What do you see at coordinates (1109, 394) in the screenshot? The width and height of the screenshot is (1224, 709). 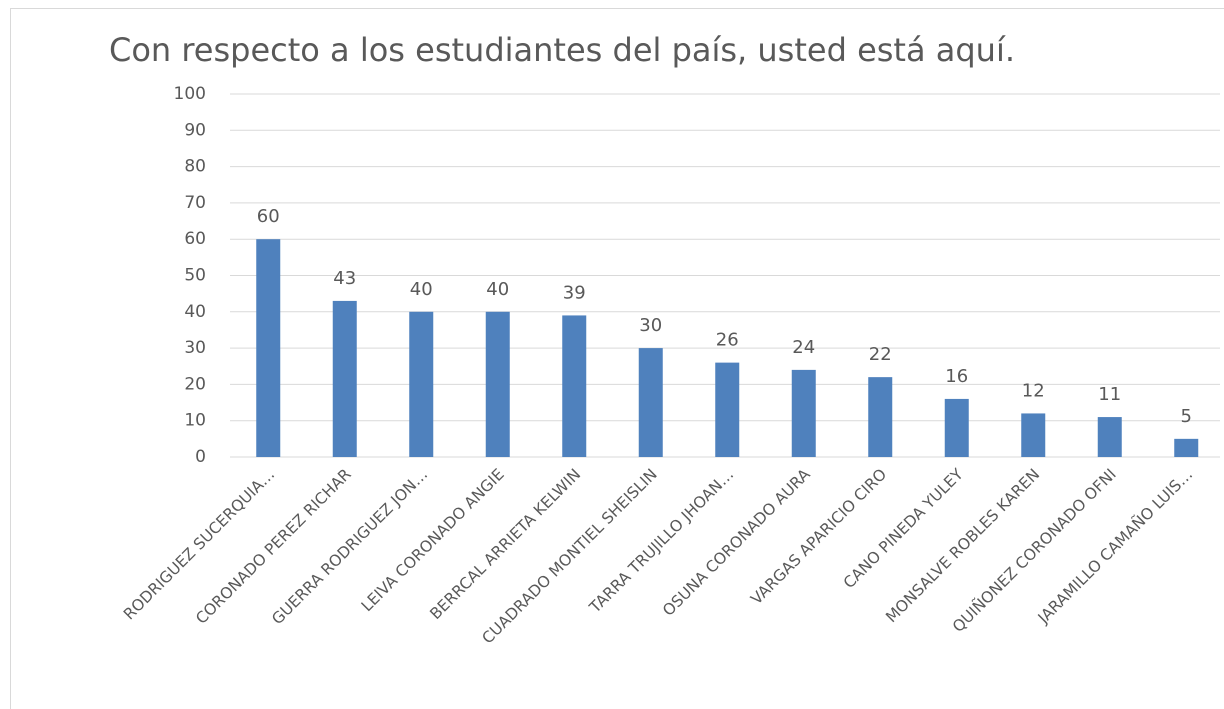 I see `data-label: 11` at bounding box center [1109, 394].